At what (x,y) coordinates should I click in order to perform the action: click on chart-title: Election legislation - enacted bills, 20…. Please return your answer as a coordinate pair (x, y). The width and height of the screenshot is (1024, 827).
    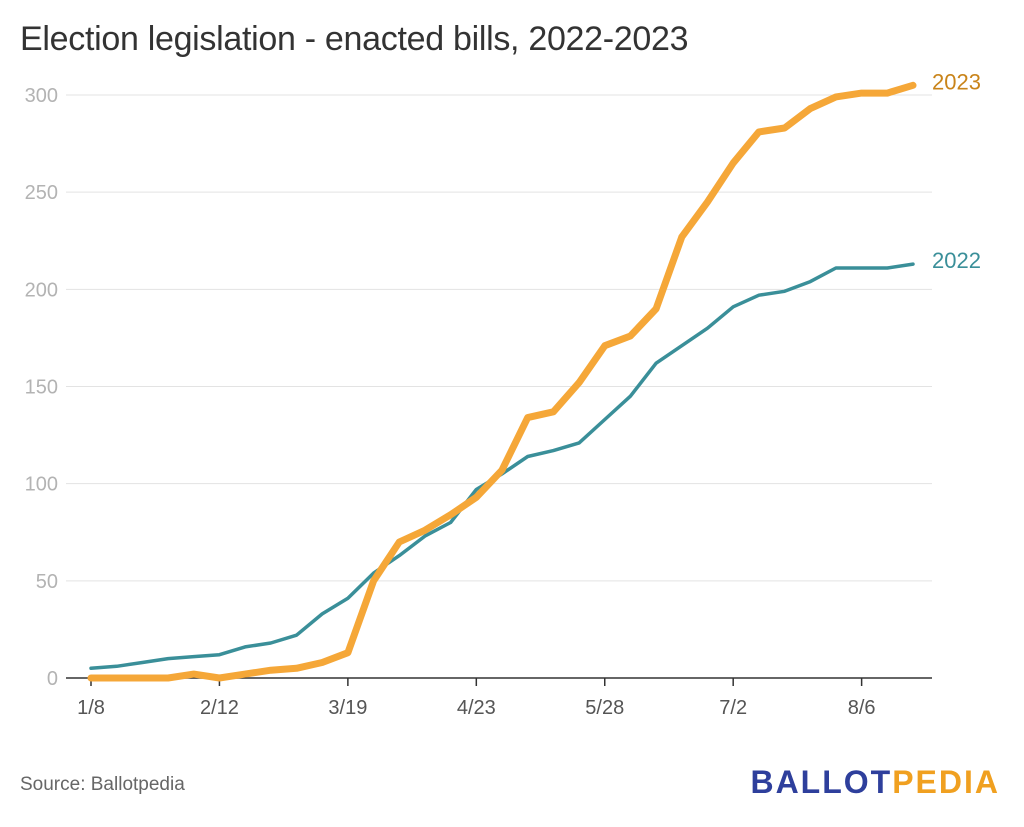
    Looking at the image, I should click on (354, 39).